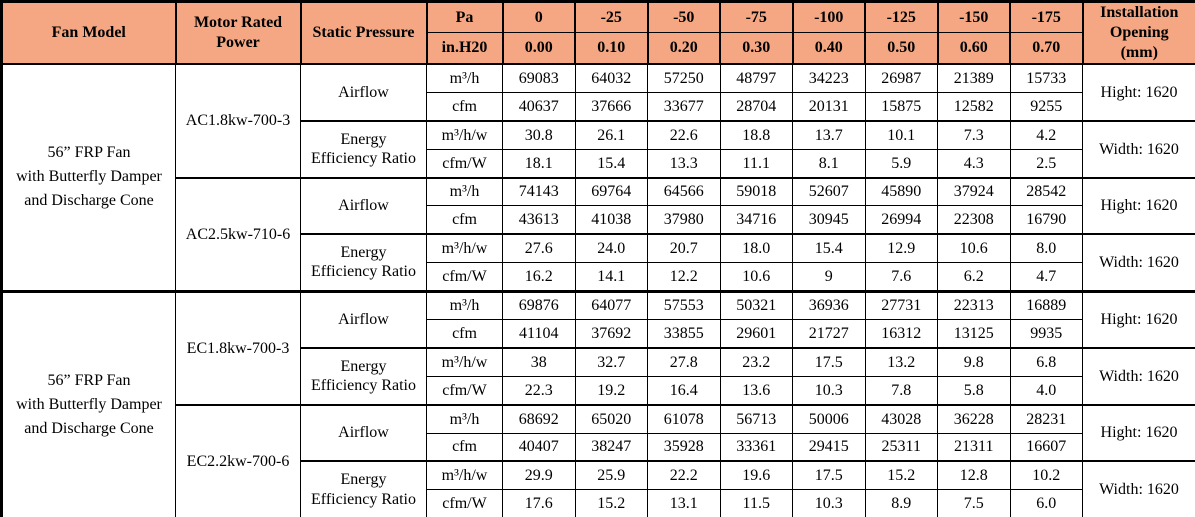 Image resolution: width=1195 pixels, height=517 pixels. What do you see at coordinates (901, 78) in the screenshot?
I see `value-cell: 26987` at bounding box center [901, 78].